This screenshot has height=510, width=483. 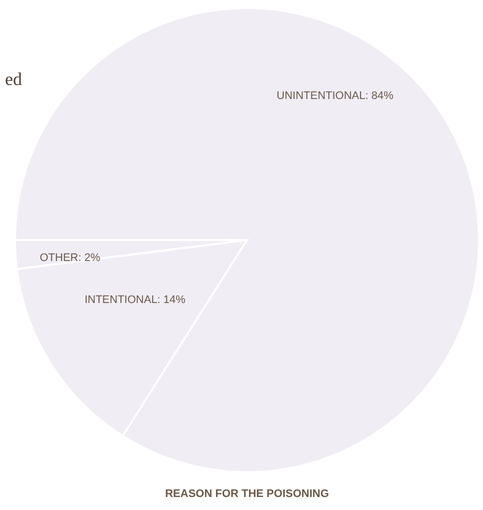 I want to click on slice-label: OTHER: 2%, so click(x=70, y=258).